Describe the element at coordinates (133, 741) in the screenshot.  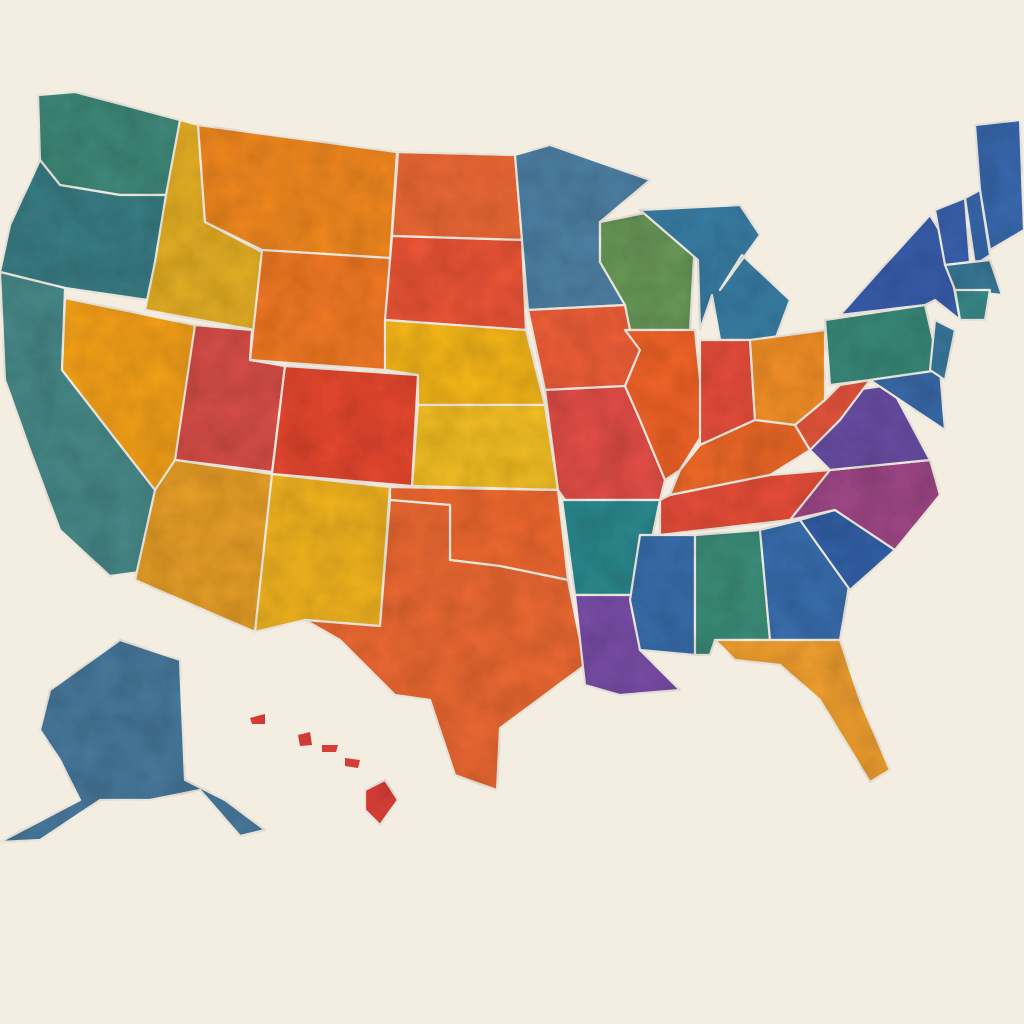
I see `state-ak` at that location.